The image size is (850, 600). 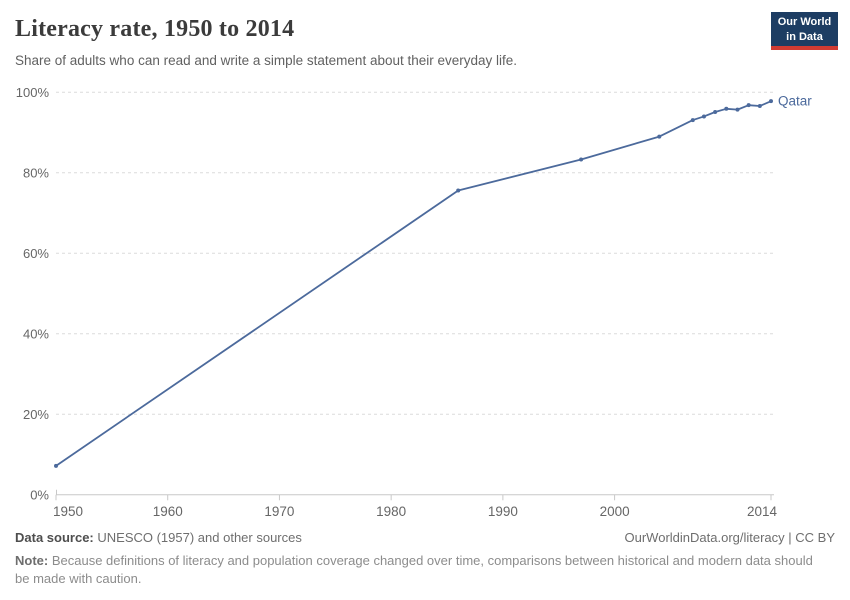 I want to click on entity-label-qatar: Qatar, so click(x=795, y=101).